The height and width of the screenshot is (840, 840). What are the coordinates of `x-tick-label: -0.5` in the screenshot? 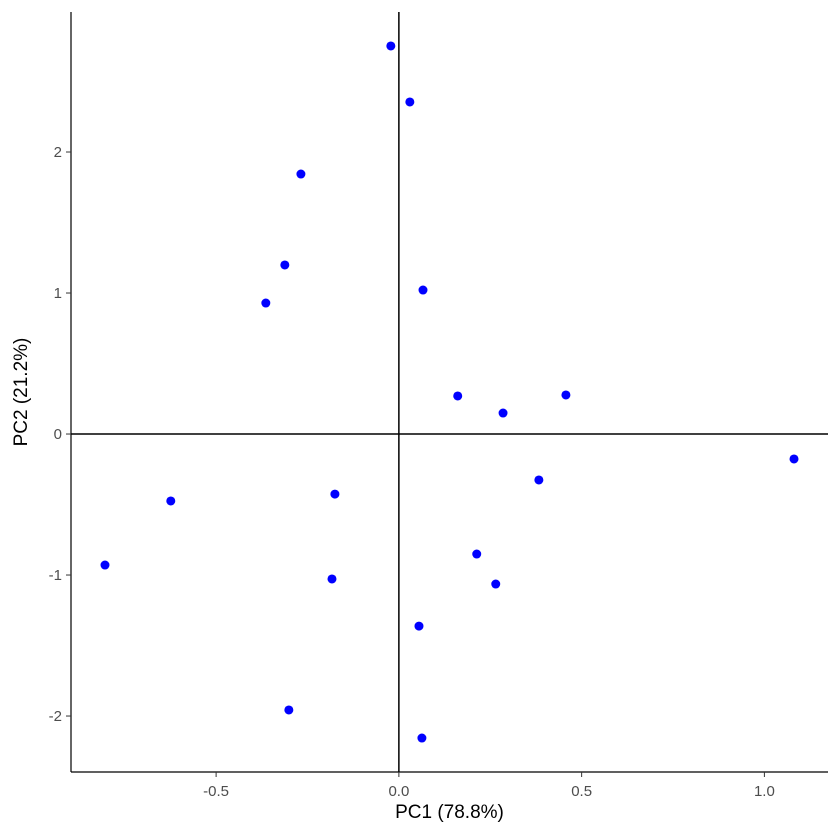 It's located at (216, 791).